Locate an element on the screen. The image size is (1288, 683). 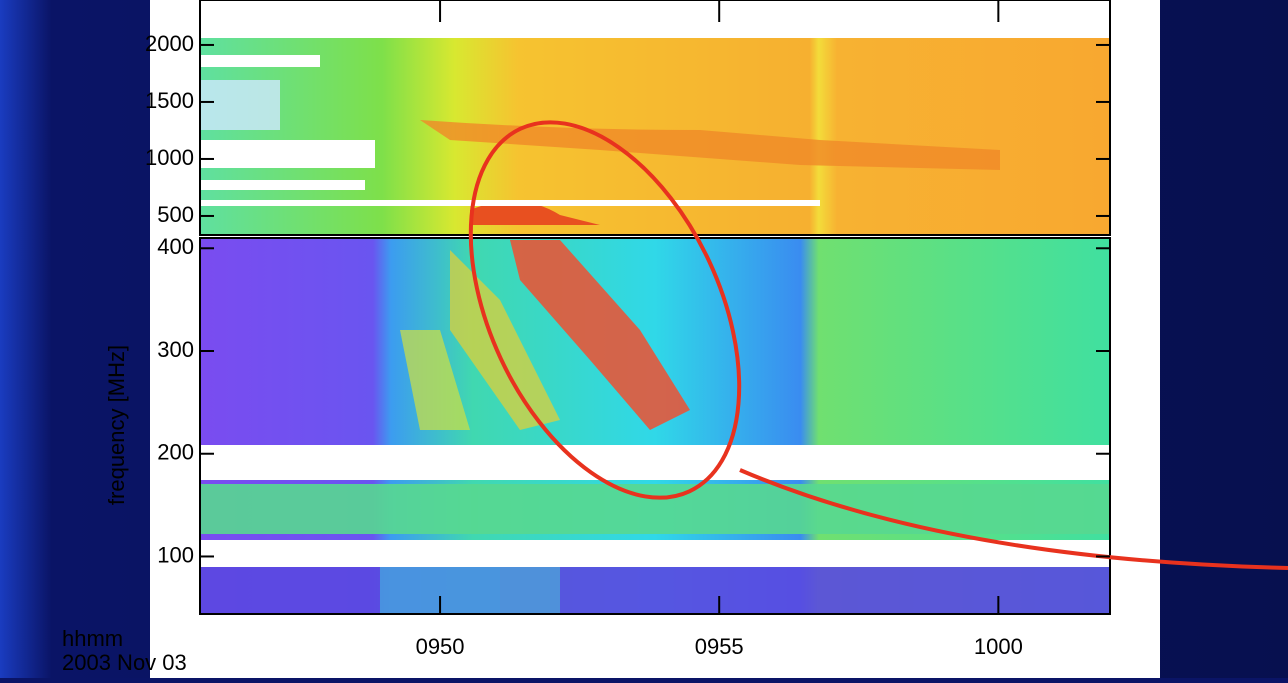
y-tick-label: 200 is located at coordinates (175, 452).